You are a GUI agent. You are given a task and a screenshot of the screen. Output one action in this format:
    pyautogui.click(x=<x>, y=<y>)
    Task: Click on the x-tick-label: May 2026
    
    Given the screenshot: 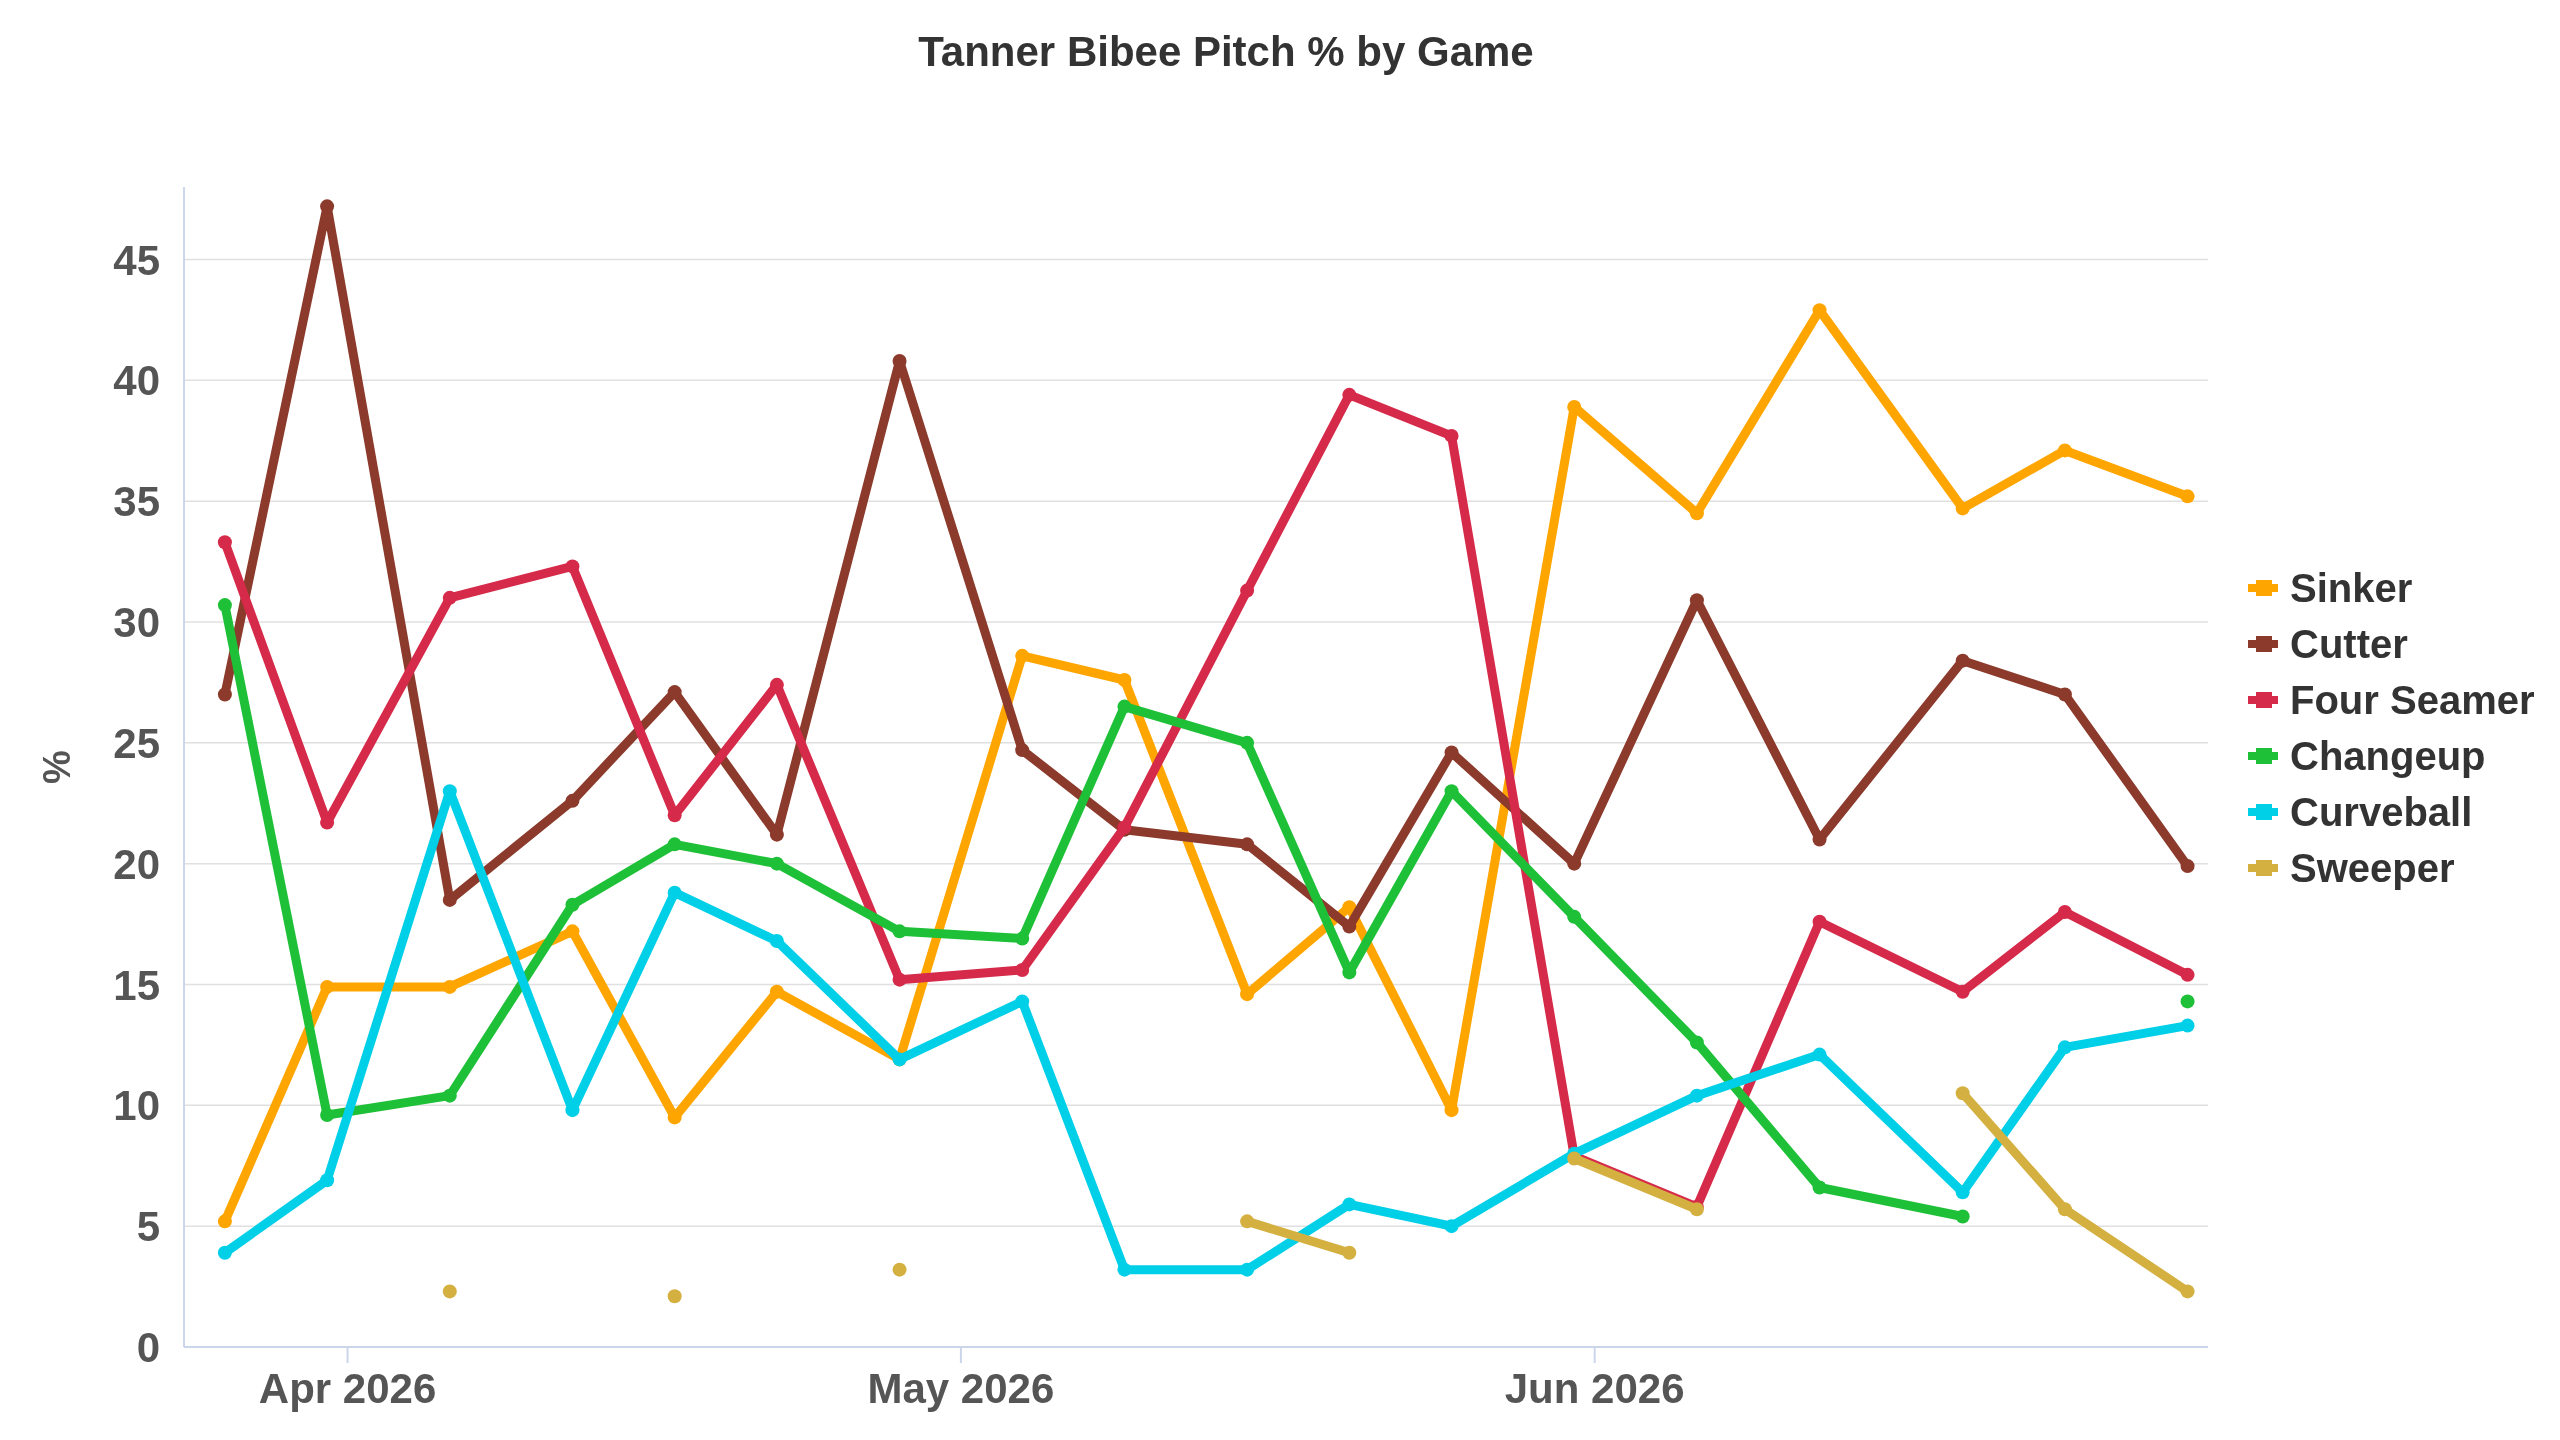 What is the action you would take?
    pyautogui.click(x=961, y=1388)
    